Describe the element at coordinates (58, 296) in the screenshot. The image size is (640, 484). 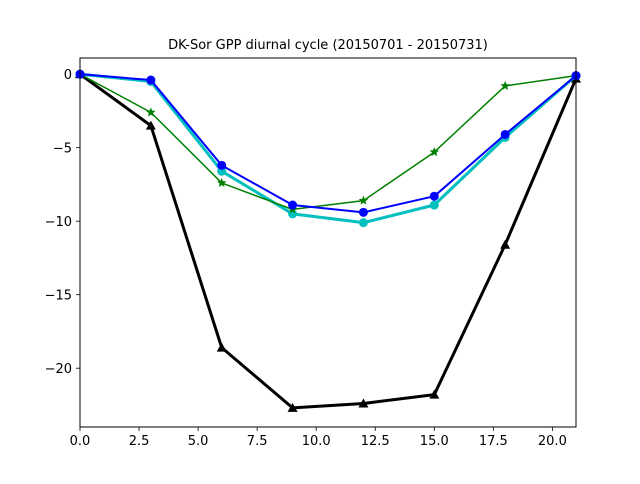
I see `y-tick-label: −15` at that location.